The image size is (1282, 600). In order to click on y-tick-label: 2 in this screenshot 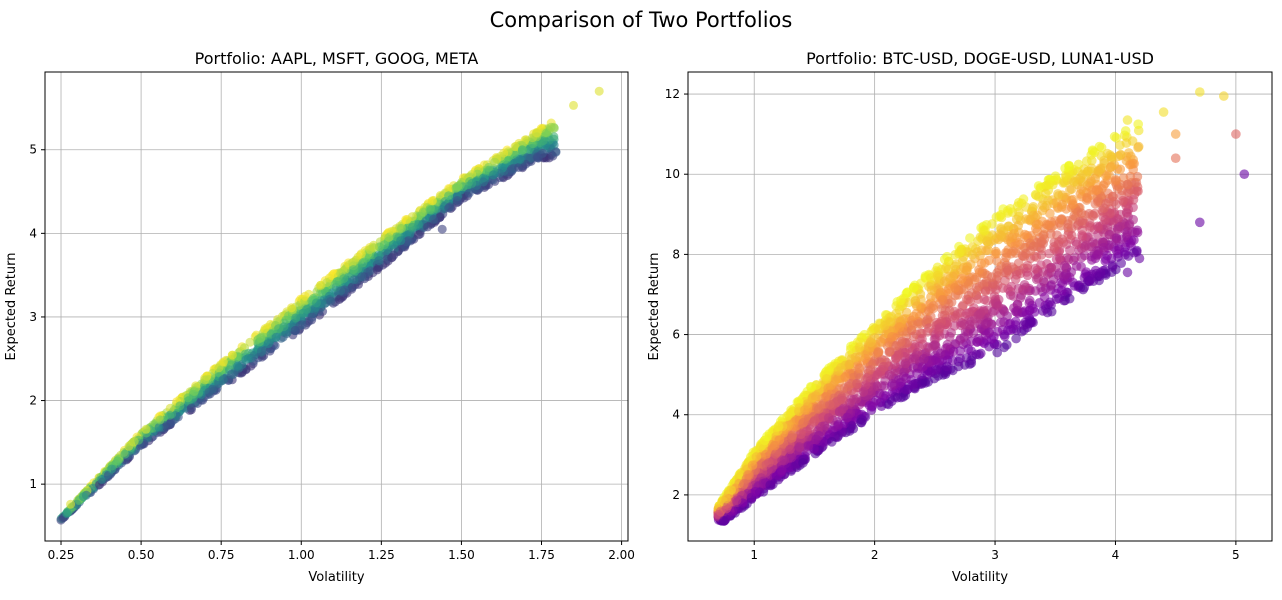, I will do `click(676, 495)`.